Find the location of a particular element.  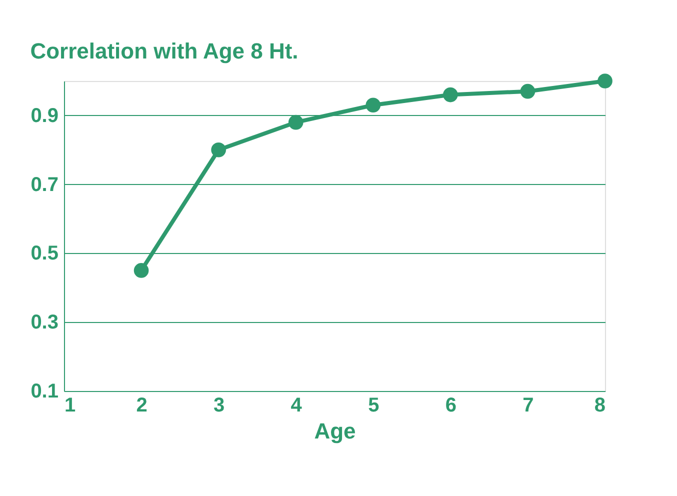

x-tick-label: 5 is located at coordinates (374, 405).